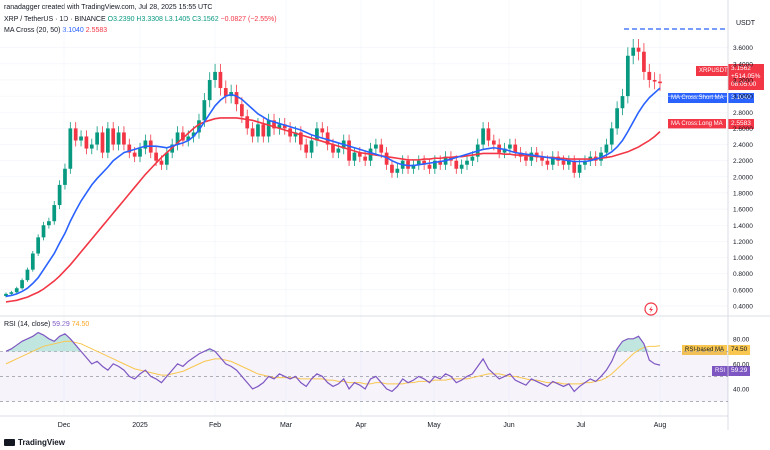 The image size is (770, 450). Describe the element at coordinates (741, 364) in the screenshot. I see `rsi-tick-label: 60.00` at that location.